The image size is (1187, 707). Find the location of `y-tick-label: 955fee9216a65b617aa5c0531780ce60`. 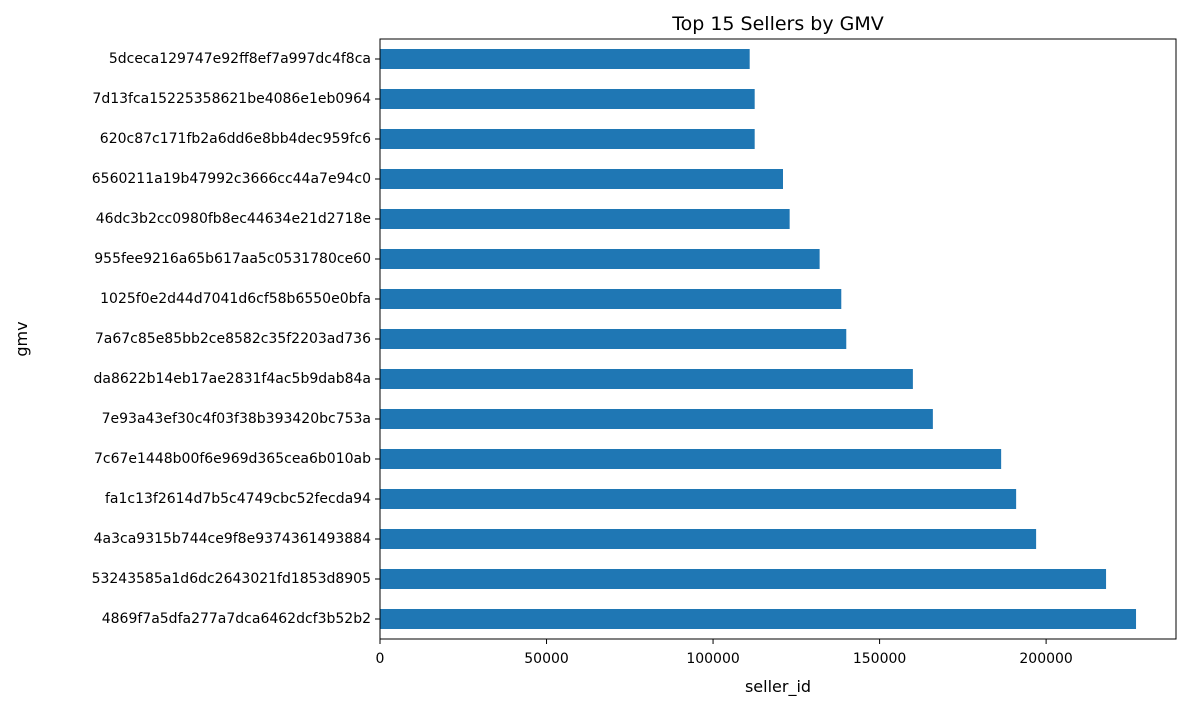

y-tick-label: 955fee9216a65b617aa5c0531780ce60 is located at coordinates (232, 259).